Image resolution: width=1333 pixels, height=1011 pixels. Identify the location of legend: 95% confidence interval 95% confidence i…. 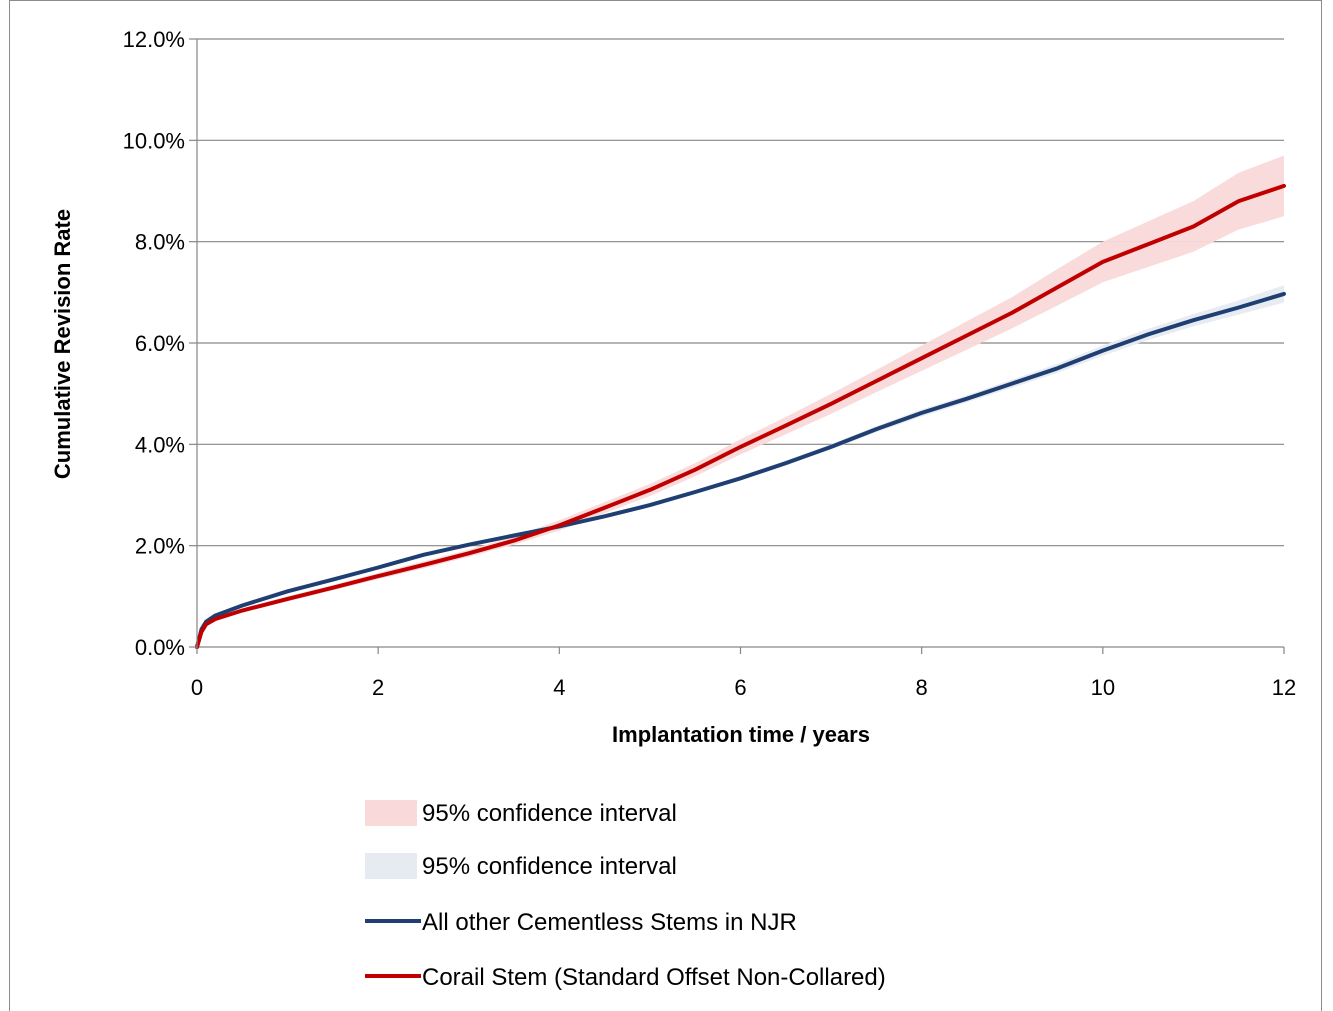
(625, 895).